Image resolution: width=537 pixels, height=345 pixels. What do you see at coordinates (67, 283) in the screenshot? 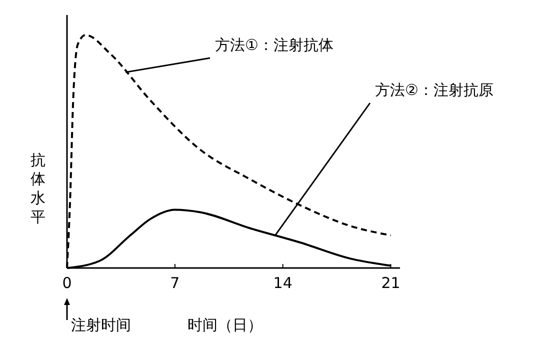
I see `x-tick-label: 0` at bounding box center [67, 283].